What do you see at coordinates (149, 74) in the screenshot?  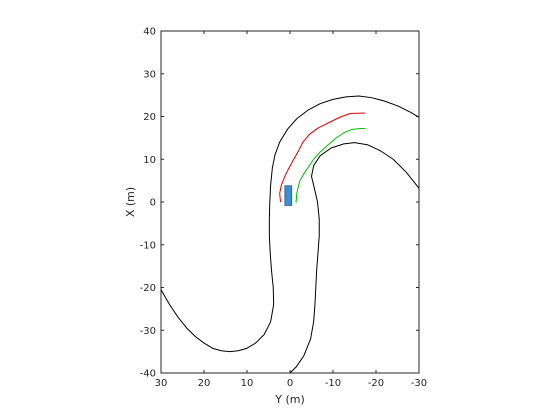 I see `y-tick-label: 30` at bounding box center [149, 74].